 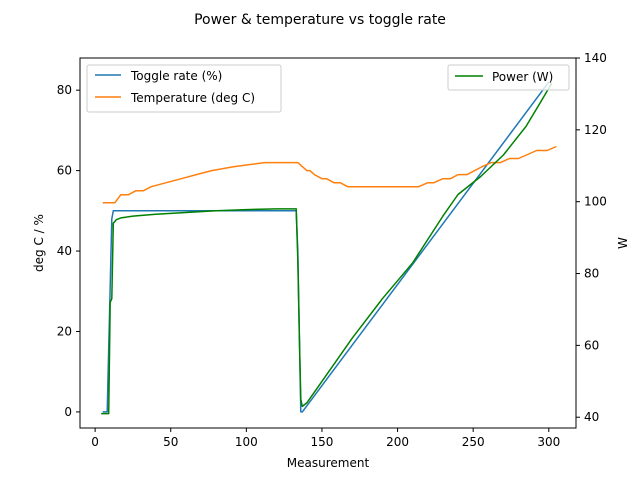 What do you see at coordinates (623, 243) in the screenshot?
I see `y-axis-right-label: W` at bounding box center [623, 243].